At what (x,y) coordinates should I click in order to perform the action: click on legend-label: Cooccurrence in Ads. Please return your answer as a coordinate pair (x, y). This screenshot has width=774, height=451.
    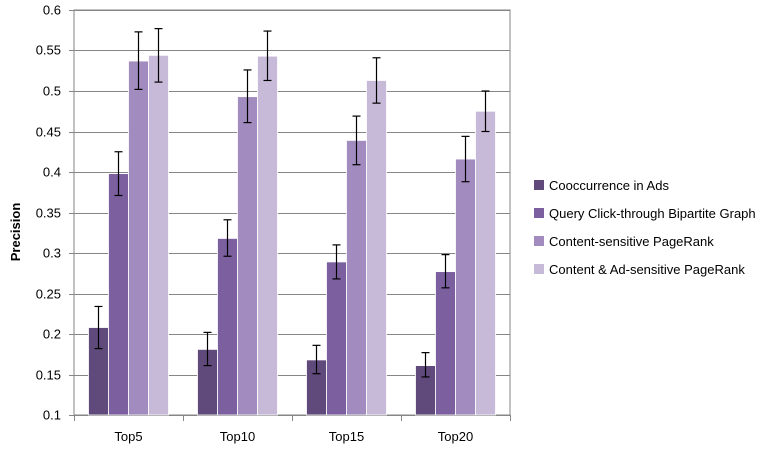
    Looking at the image, I should click on (609, 185).